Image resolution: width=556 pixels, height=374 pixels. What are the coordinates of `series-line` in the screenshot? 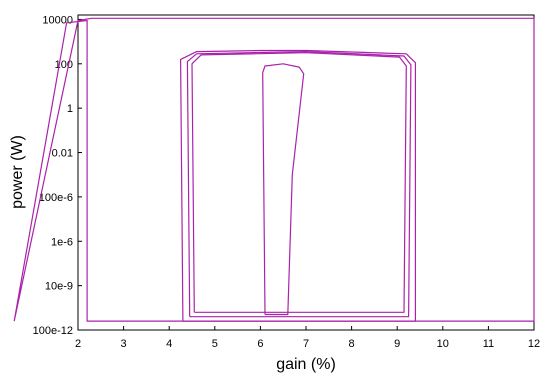 It's located at (283, 189).